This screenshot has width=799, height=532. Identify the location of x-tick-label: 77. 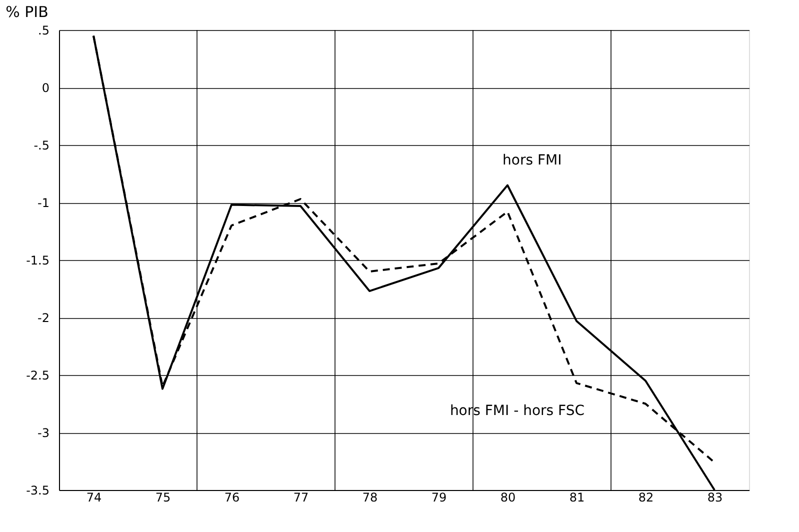
(301, 497).